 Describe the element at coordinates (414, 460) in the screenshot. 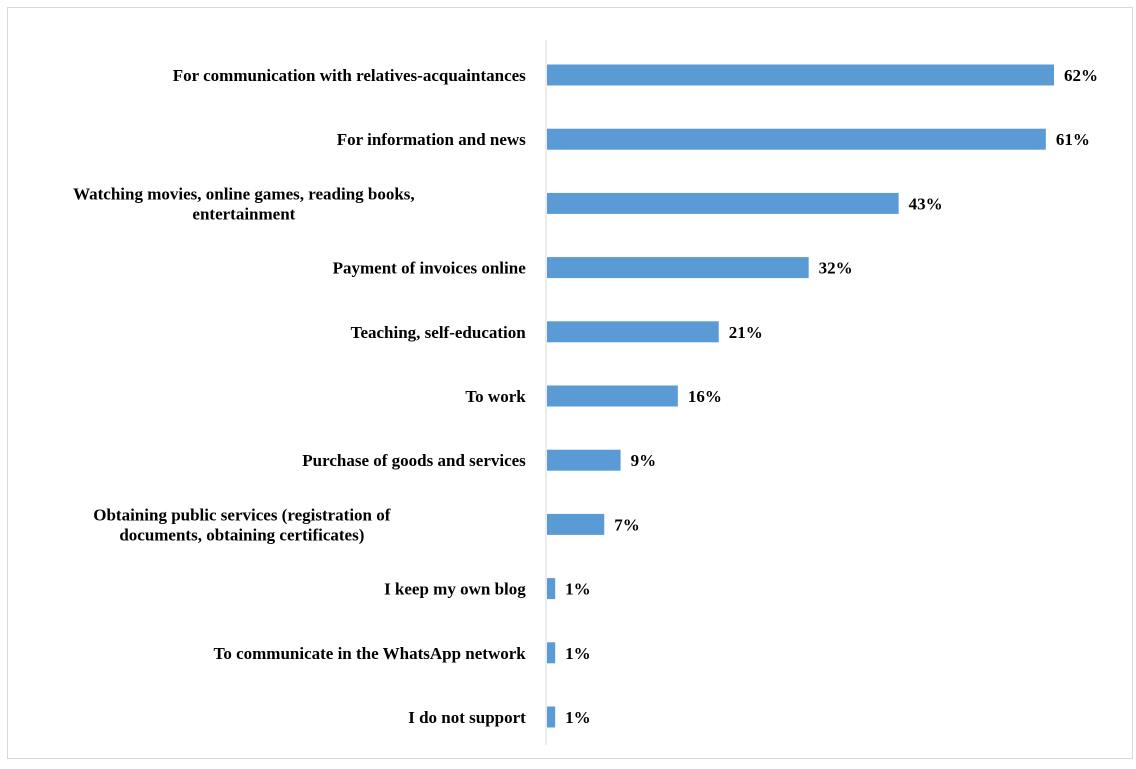

I see `category-label: Purchase of goods and services` at that location.